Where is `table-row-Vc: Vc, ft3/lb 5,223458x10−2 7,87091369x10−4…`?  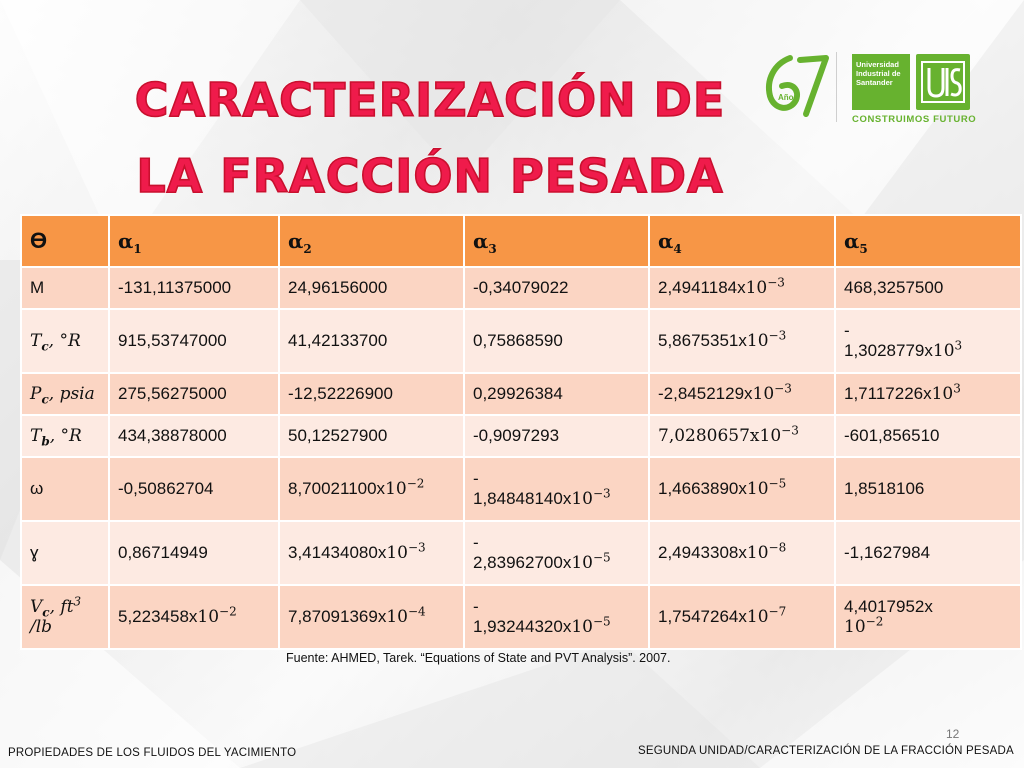
table-row-Vc: Vc, ft3/lb 5,223458x10−2 7,87091369x10−4… is located at coordinates (521, 617).